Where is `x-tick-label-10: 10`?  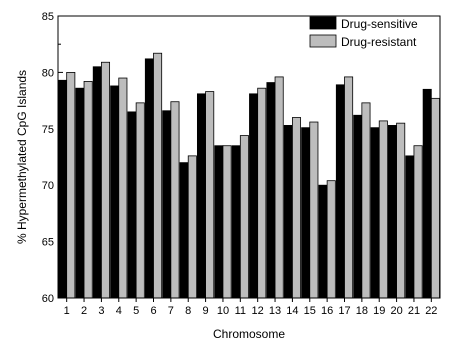
x-tick-label-10: 10 is located at coordinates (223, 311).